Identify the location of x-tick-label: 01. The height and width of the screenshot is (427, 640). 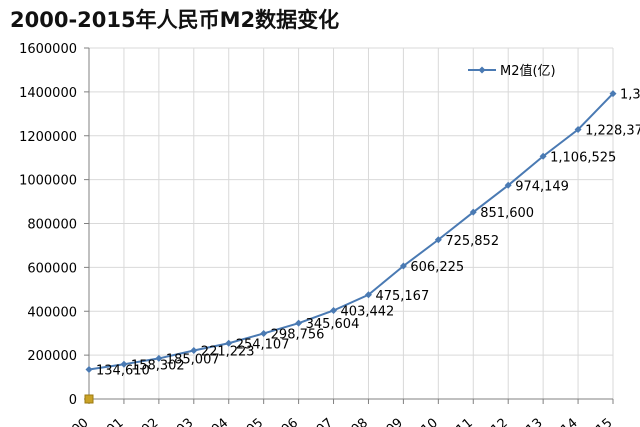
(115, 421).